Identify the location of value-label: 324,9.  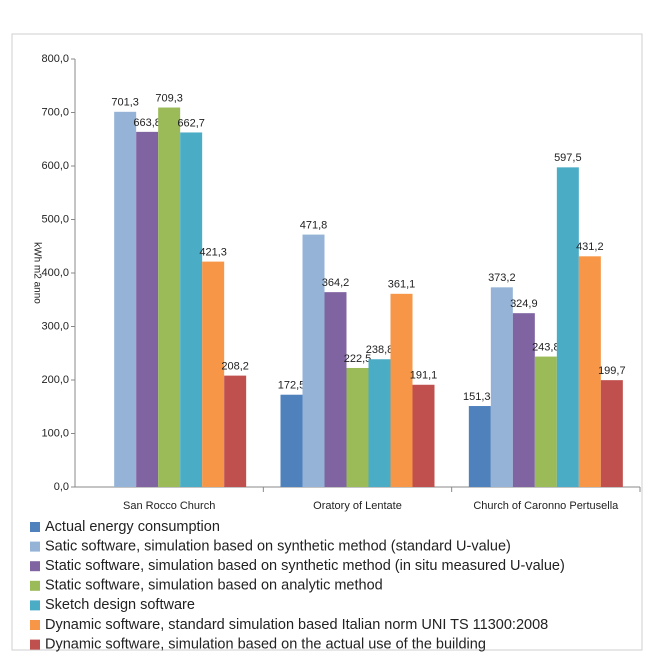
(524, 304).